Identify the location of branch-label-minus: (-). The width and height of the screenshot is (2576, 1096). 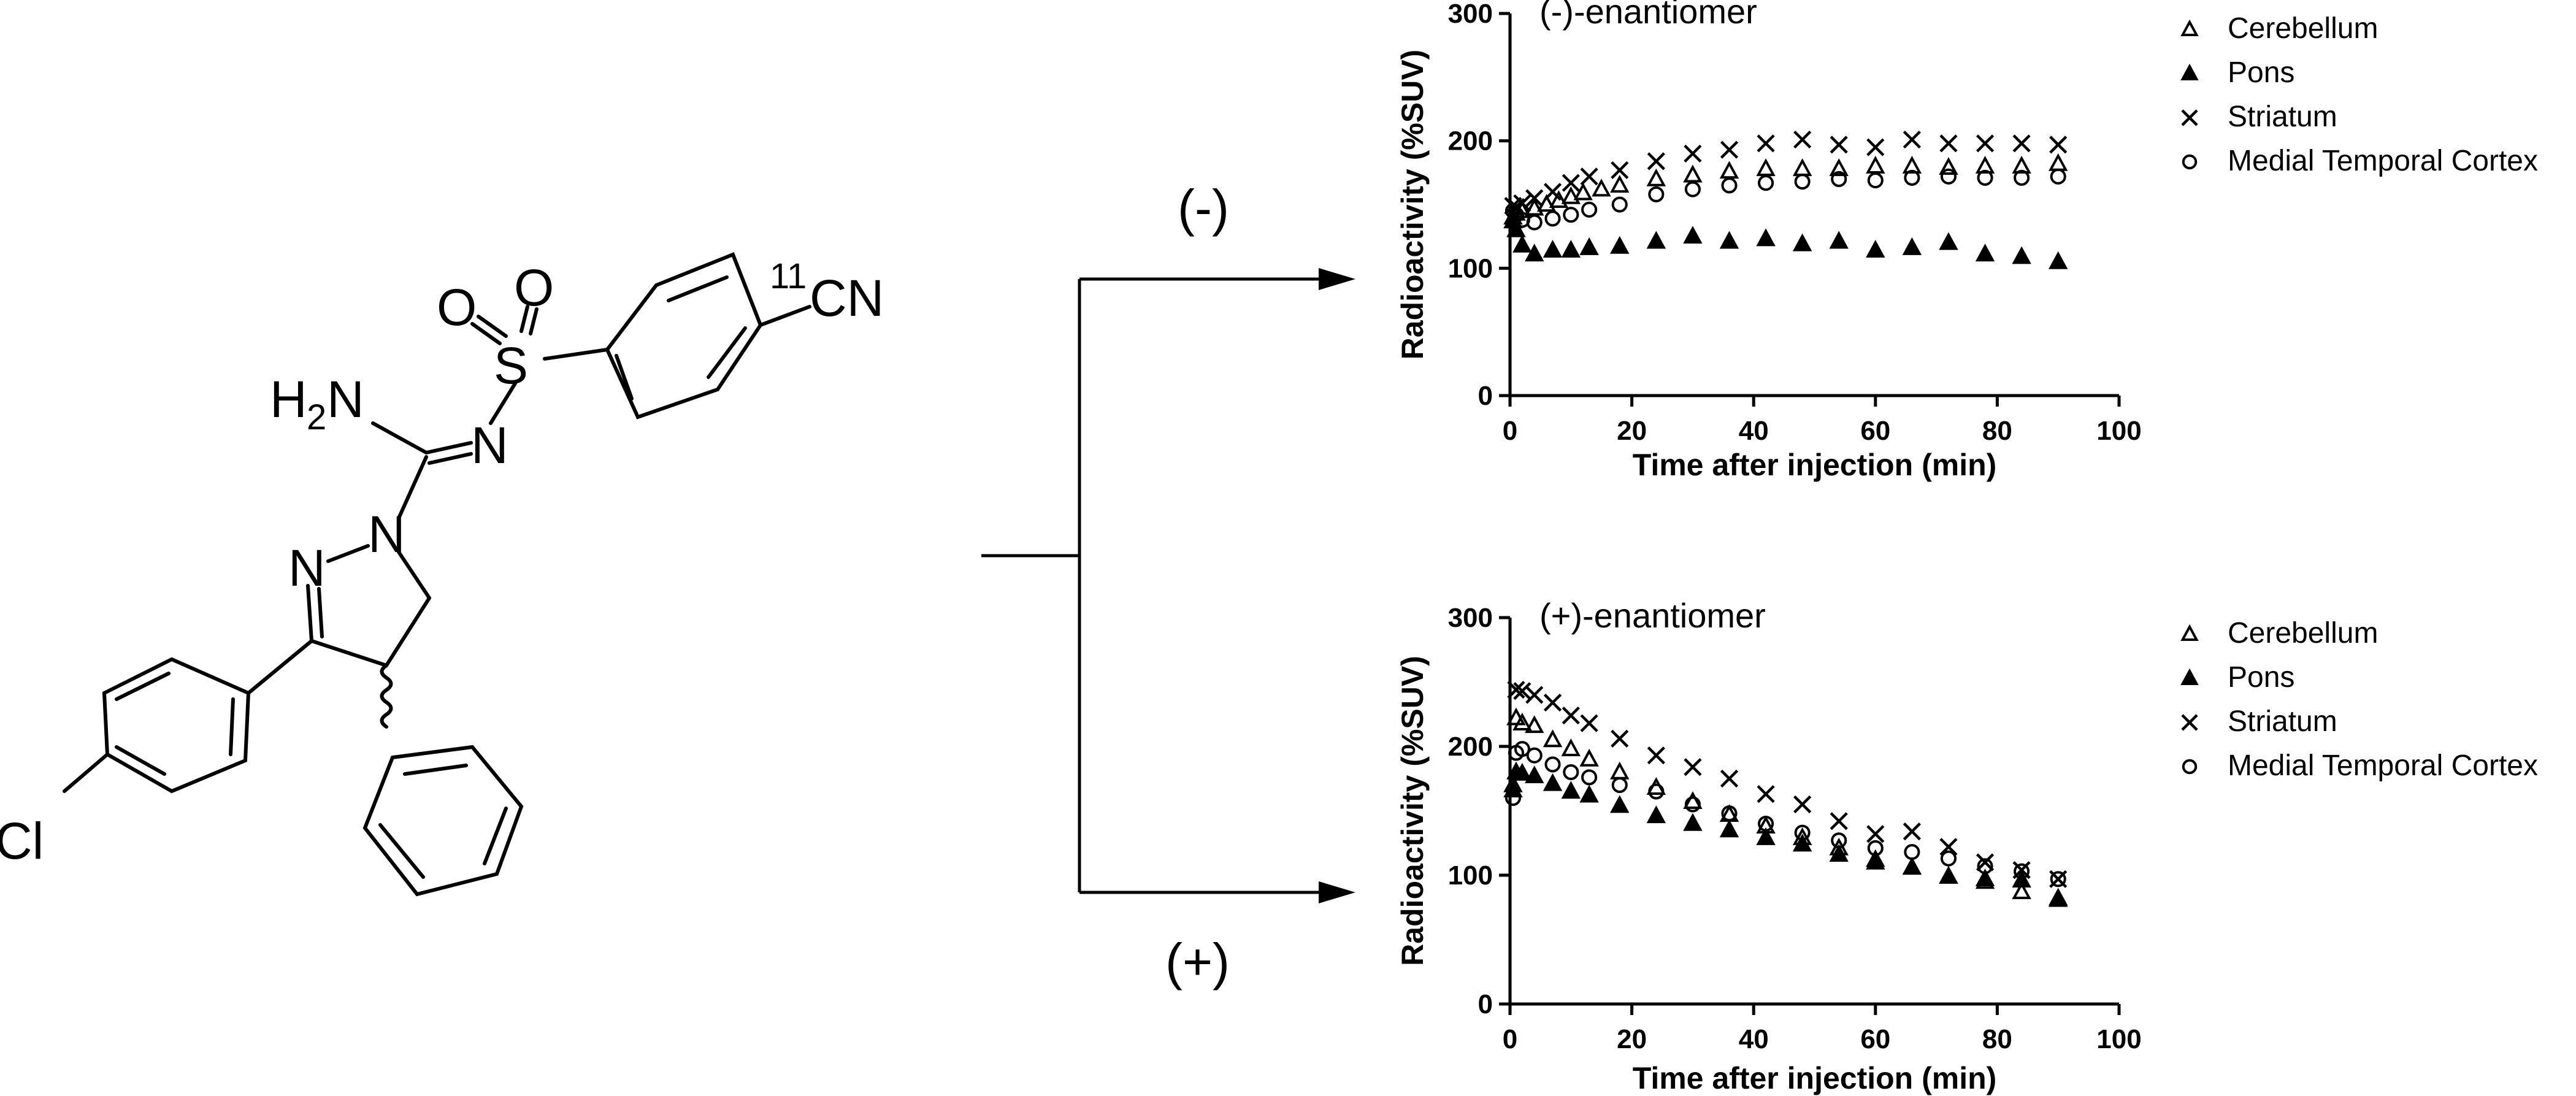
(1203, 208).